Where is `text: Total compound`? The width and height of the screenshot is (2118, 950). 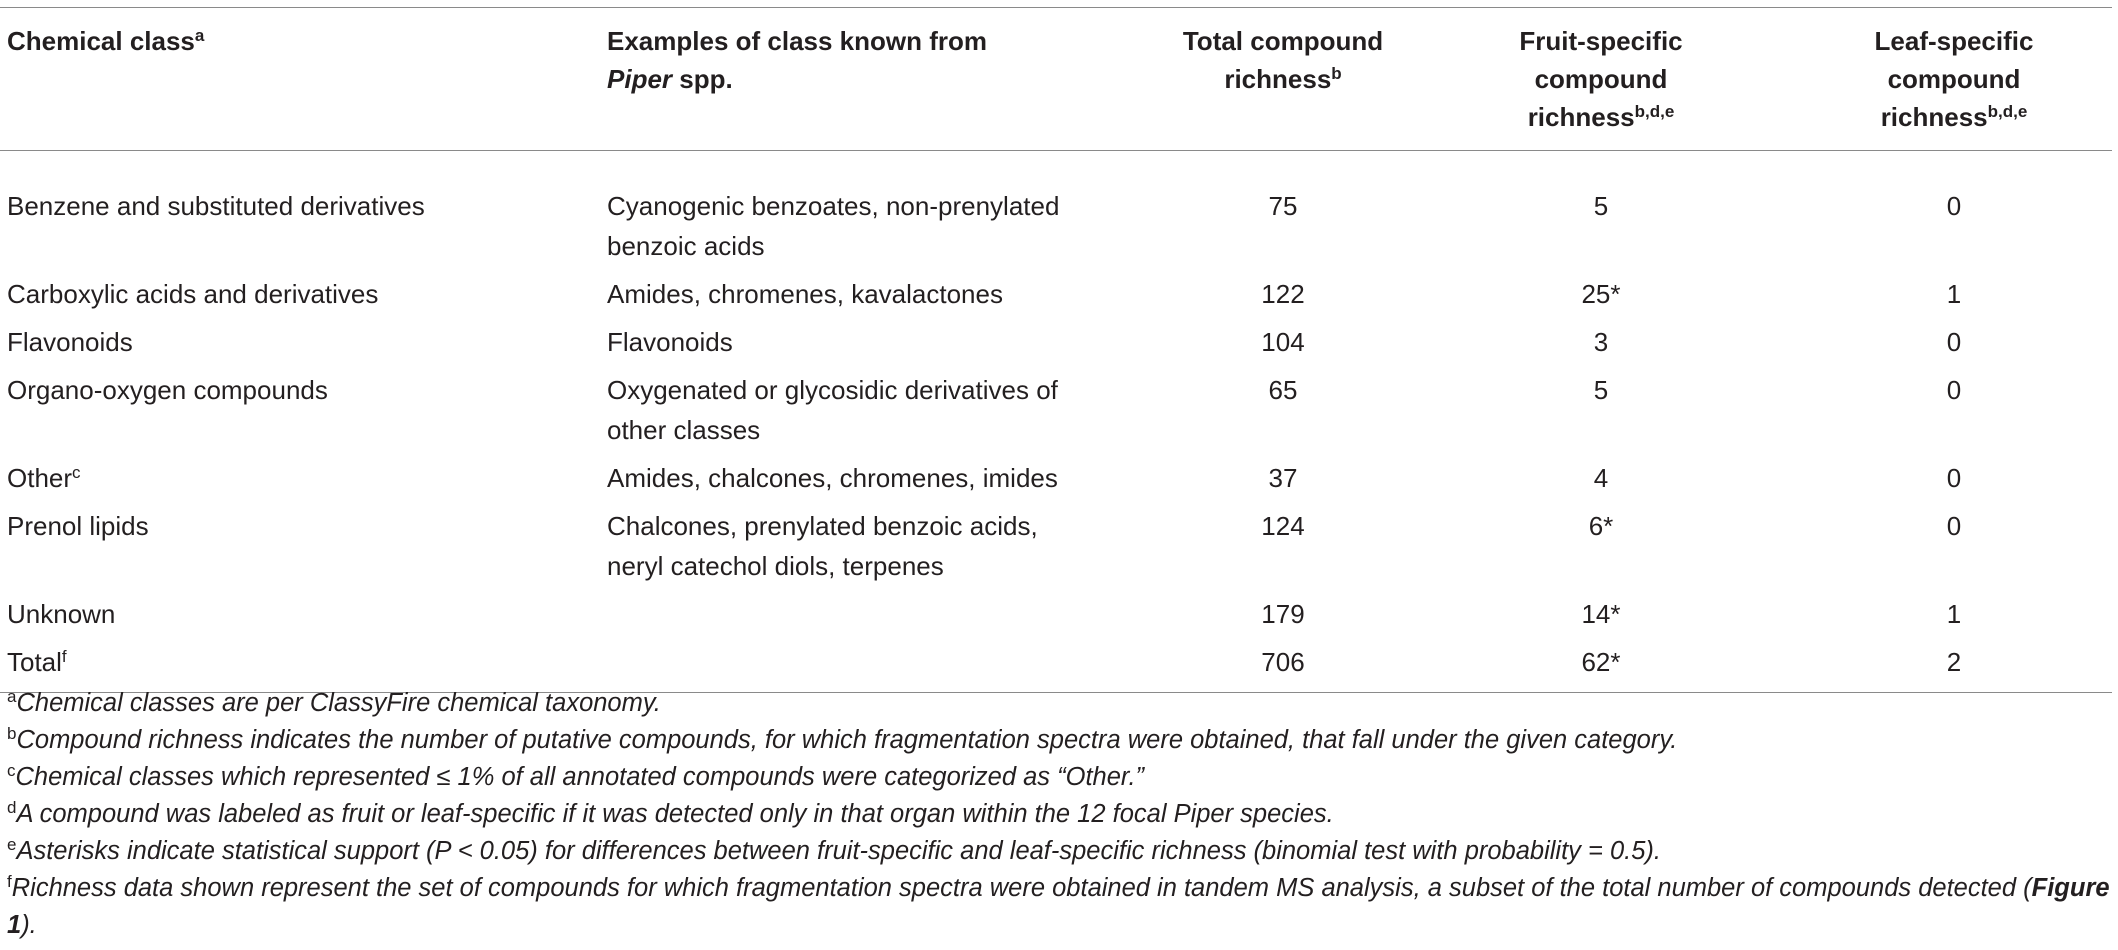
text: Total compound is located at coordinates (1283, 41).